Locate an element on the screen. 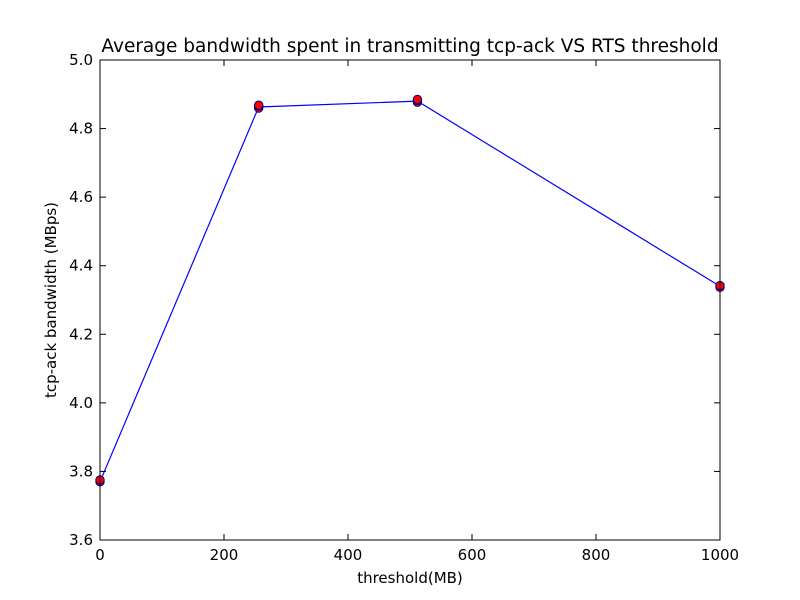 Image resolution: width=800 pixels, height=600 pixels. x-tick-label: 0 is located at coordinates (100, 555).